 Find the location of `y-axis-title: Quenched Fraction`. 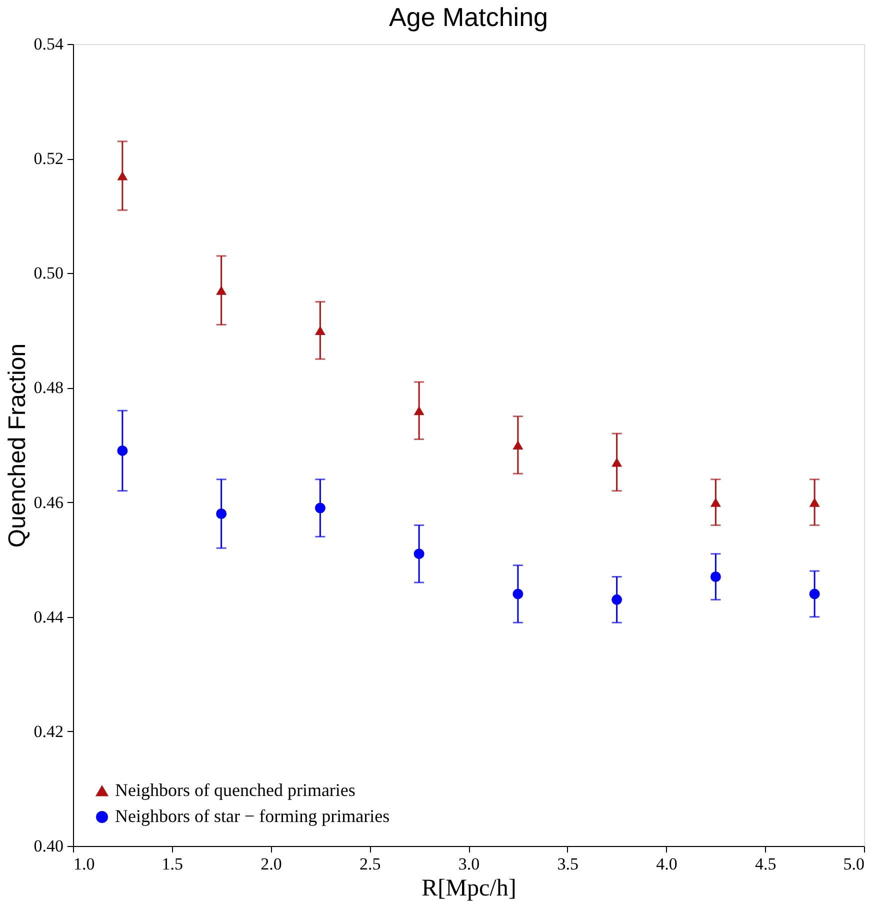

y-axis-title: Quenched Fraction is located at coordinates (17, 445).